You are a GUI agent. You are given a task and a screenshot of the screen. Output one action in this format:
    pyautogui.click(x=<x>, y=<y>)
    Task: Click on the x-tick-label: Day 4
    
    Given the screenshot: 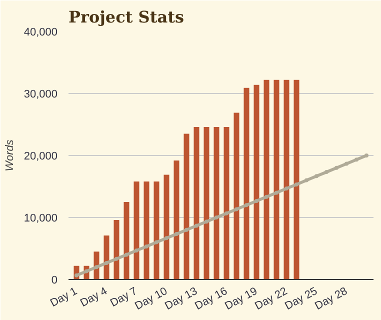 What is the action you would take?
    pyautogui.click(x=94, y=297)
    